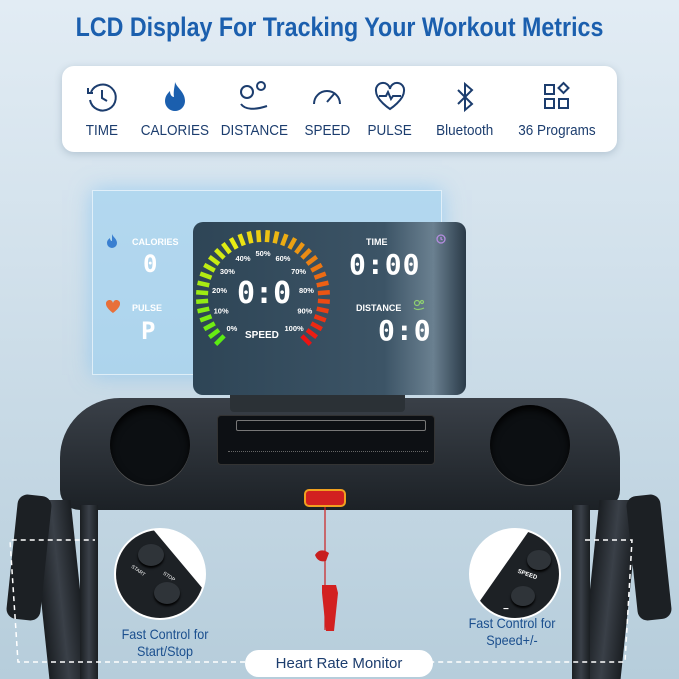  I want to click on speedometer-icon, so click(327, 97).